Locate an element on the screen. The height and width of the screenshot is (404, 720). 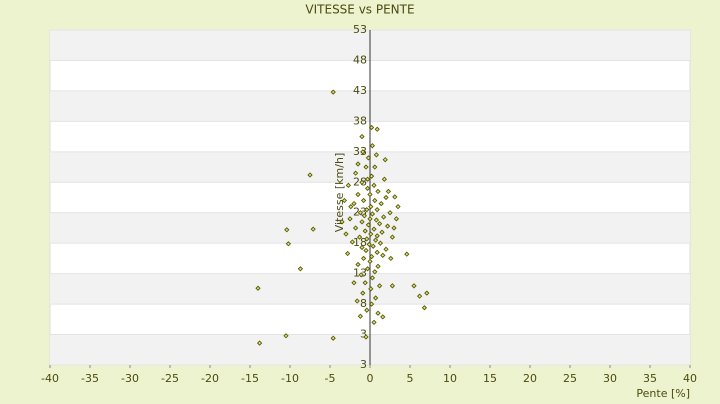
x-tick-label: -40 is located at coordinates (50, 378).